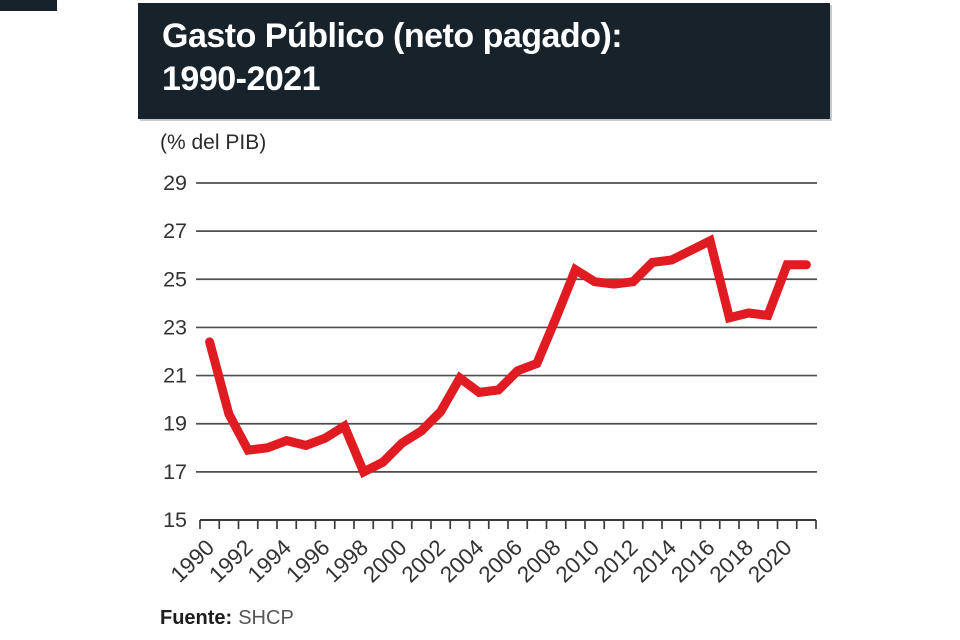  What do you see at coordinates (175, 424) in the screenshot?
I see `y-tick-label-19: 19` at bounding box center [175, 424].